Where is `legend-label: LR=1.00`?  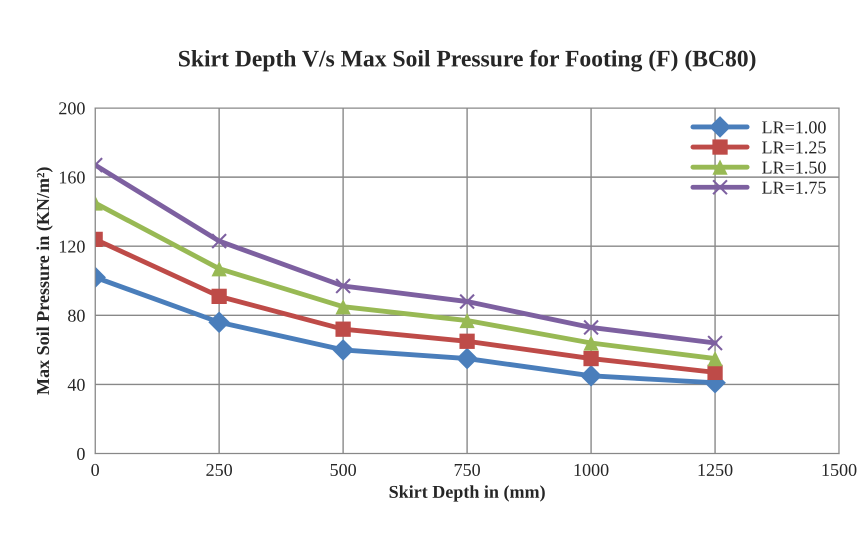
legend-label: LR=1.00 is located at coordinates (794, 127).